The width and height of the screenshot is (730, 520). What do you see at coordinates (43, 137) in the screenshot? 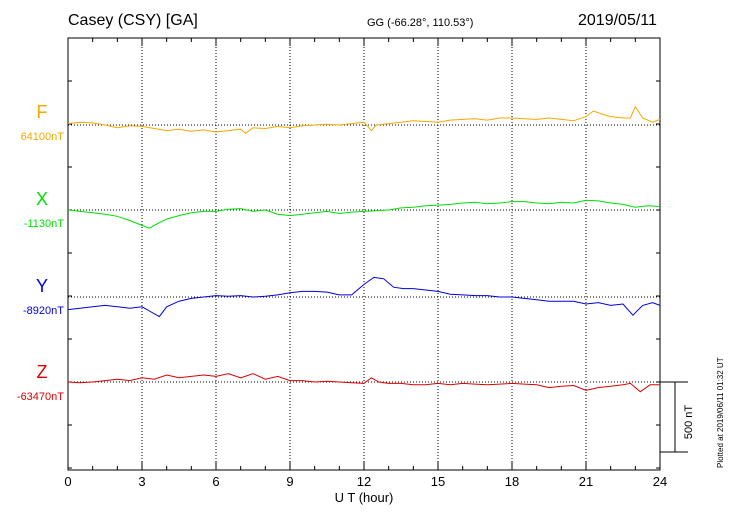
I see `channel-baseline-f: 64100nT` at bounding box center [43, 137].